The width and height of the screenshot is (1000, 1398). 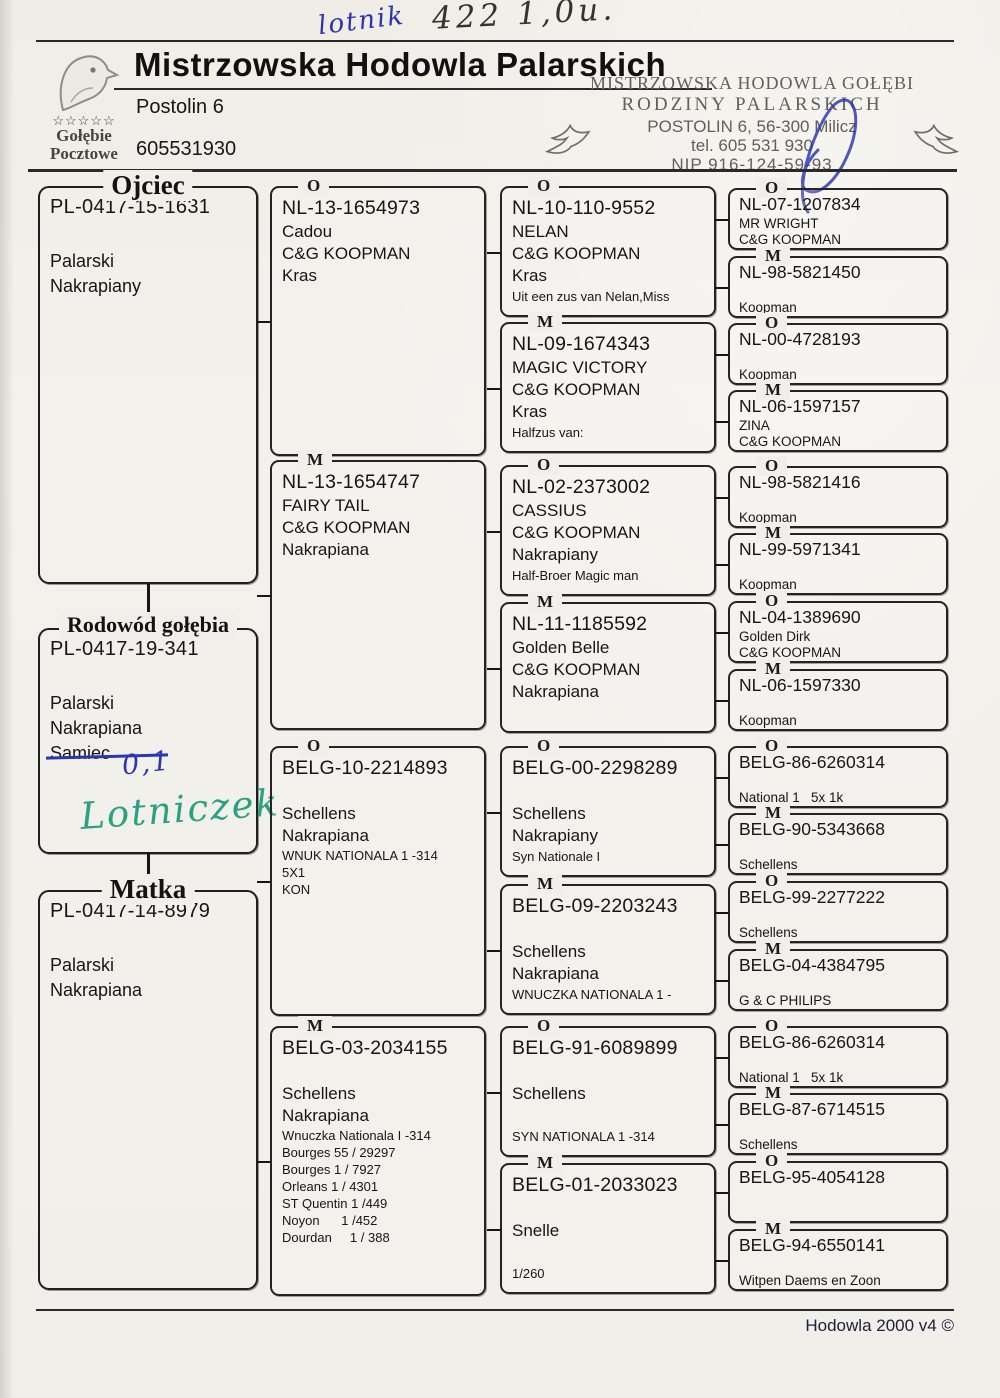 I want to click on connector-line, so click(x=148, y=872).